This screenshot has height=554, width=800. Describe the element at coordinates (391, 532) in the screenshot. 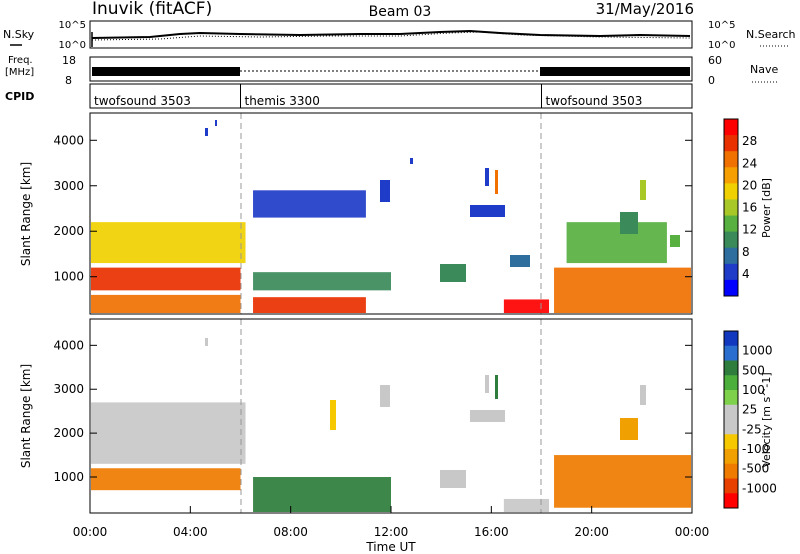

I see `velocity-xtick-label: 12:00` at that location.